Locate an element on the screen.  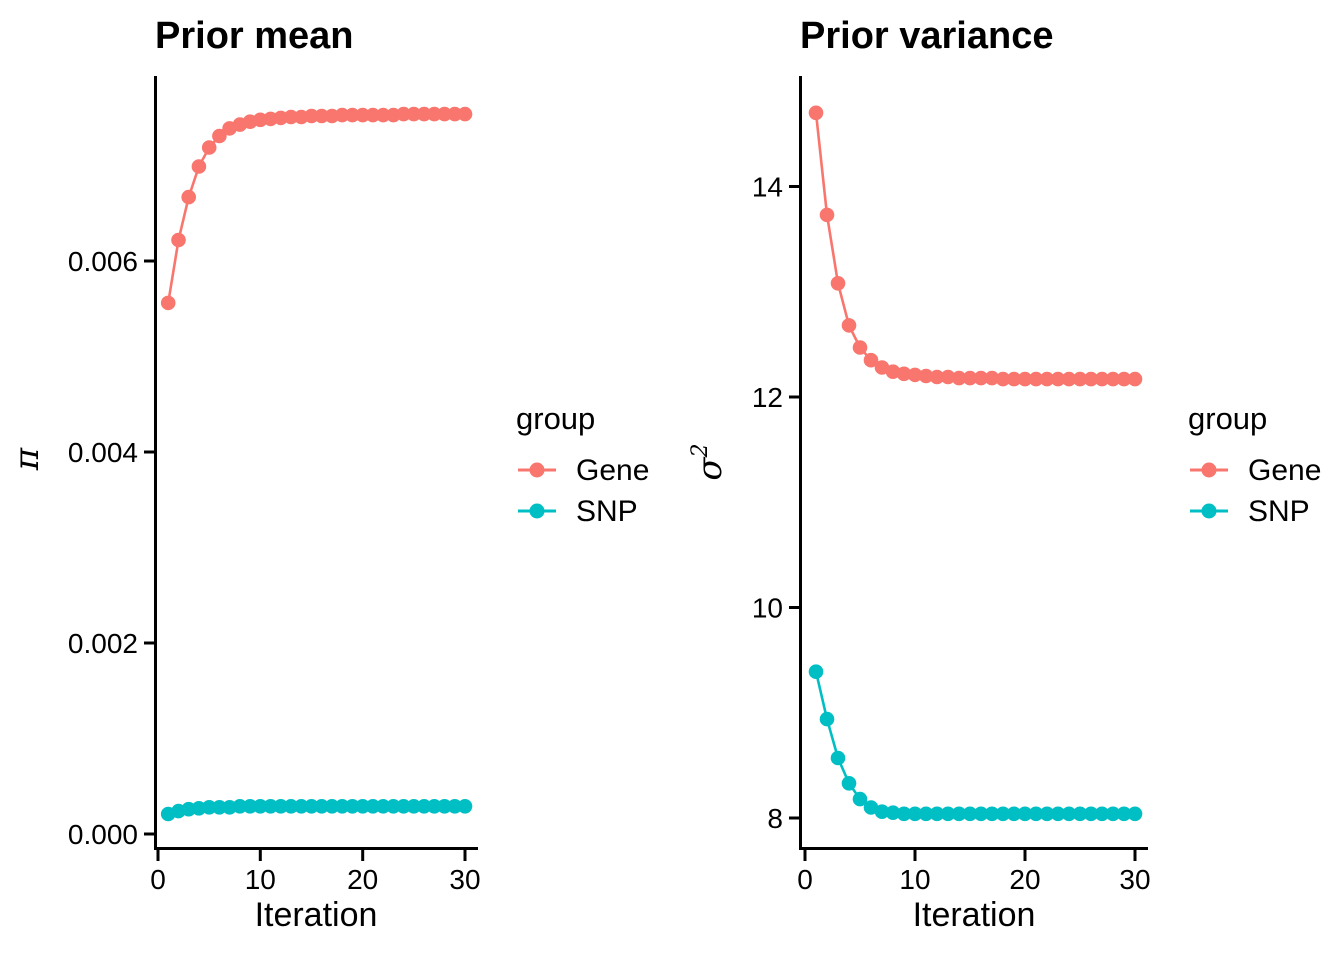
y-tick-label: 10 is located at coordinates (767, 608).